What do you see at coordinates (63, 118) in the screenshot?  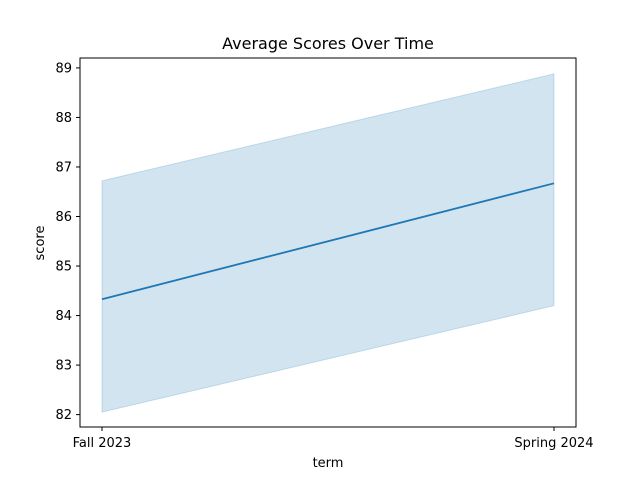 I see `y-tick-label: 88` at bounding box center [63, 118].